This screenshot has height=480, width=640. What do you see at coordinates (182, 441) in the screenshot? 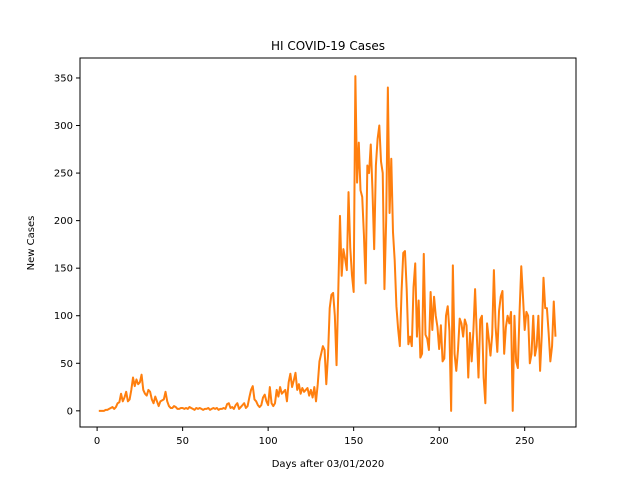
I see `x-tick-label: 50` at bounding box center [182, 441].